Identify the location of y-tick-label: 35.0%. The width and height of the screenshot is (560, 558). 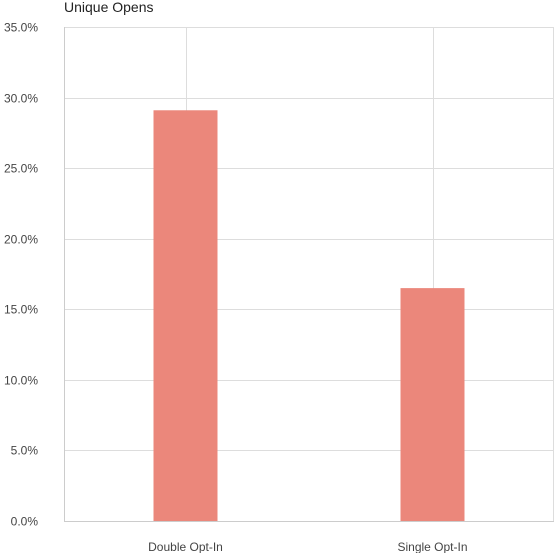
(21, 28).